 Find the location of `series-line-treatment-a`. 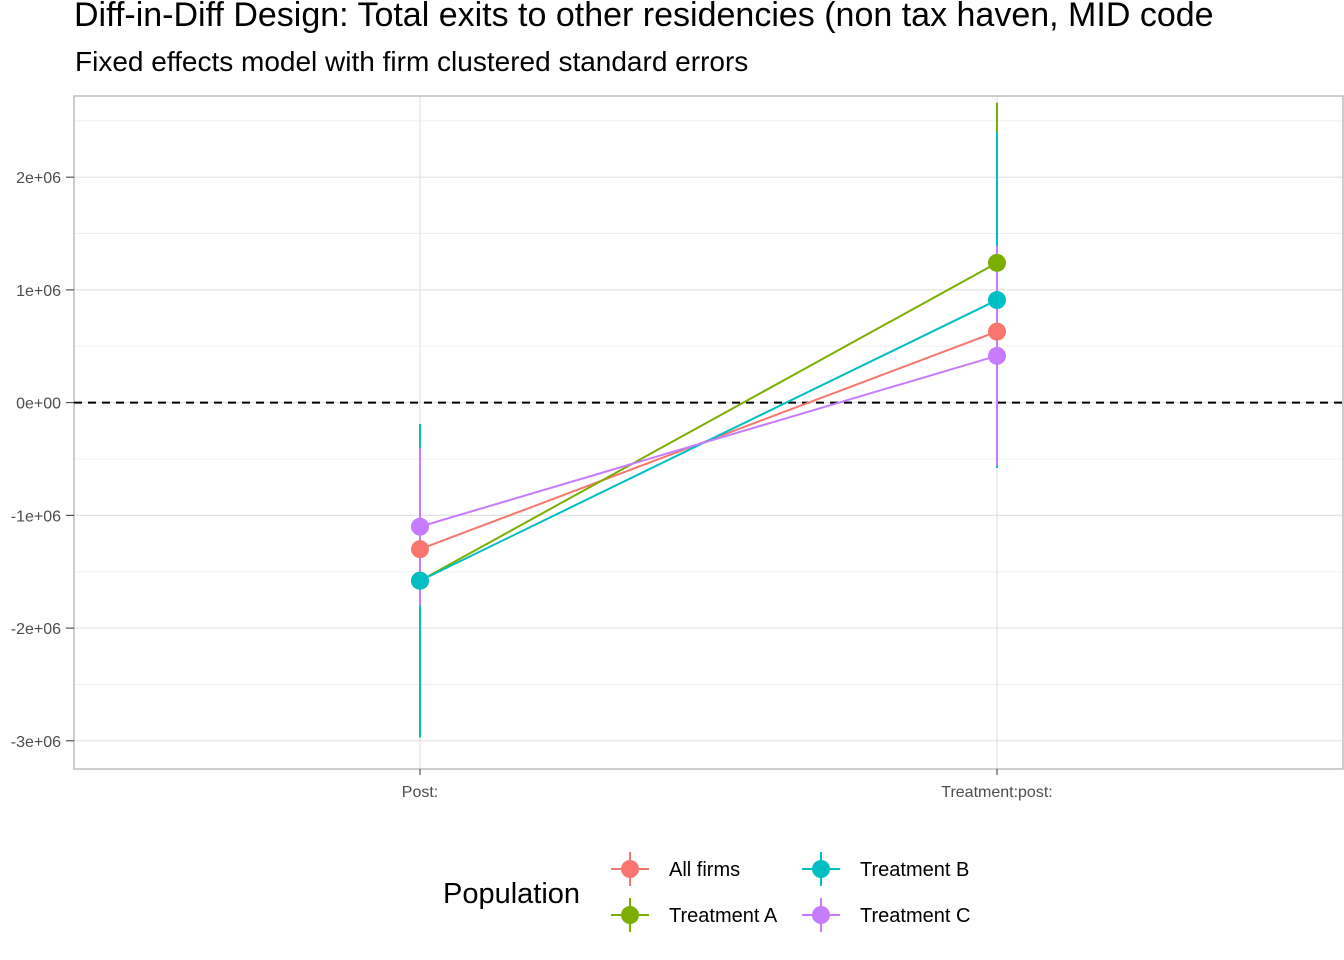

series-line-treatment-a is located at coordinates (708, 421).